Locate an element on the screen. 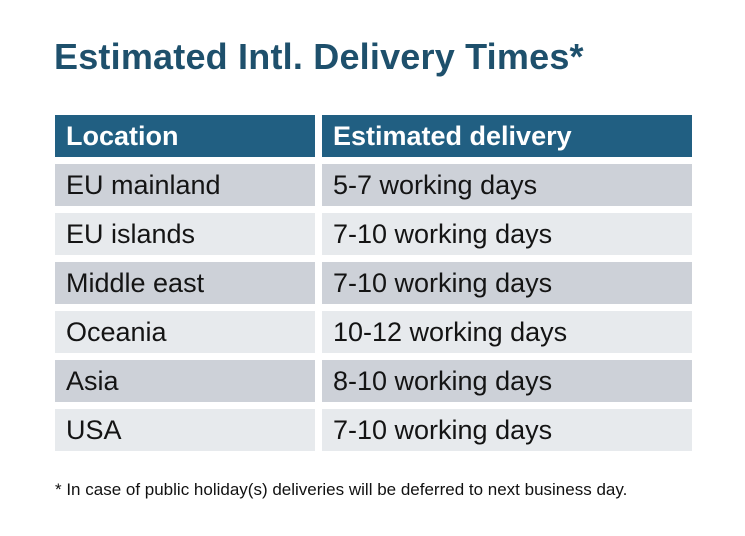  delivery-cell: 5-7 working days is located at coordinates (507, 185).